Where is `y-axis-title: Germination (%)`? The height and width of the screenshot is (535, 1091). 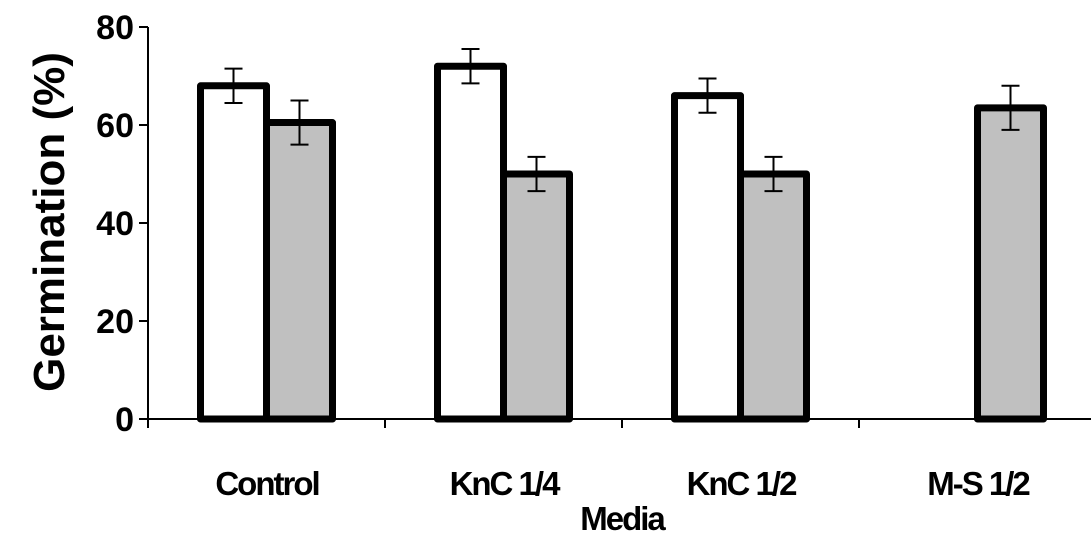
y-axis-title: Germination (%) is located at coordinates (49, 222).